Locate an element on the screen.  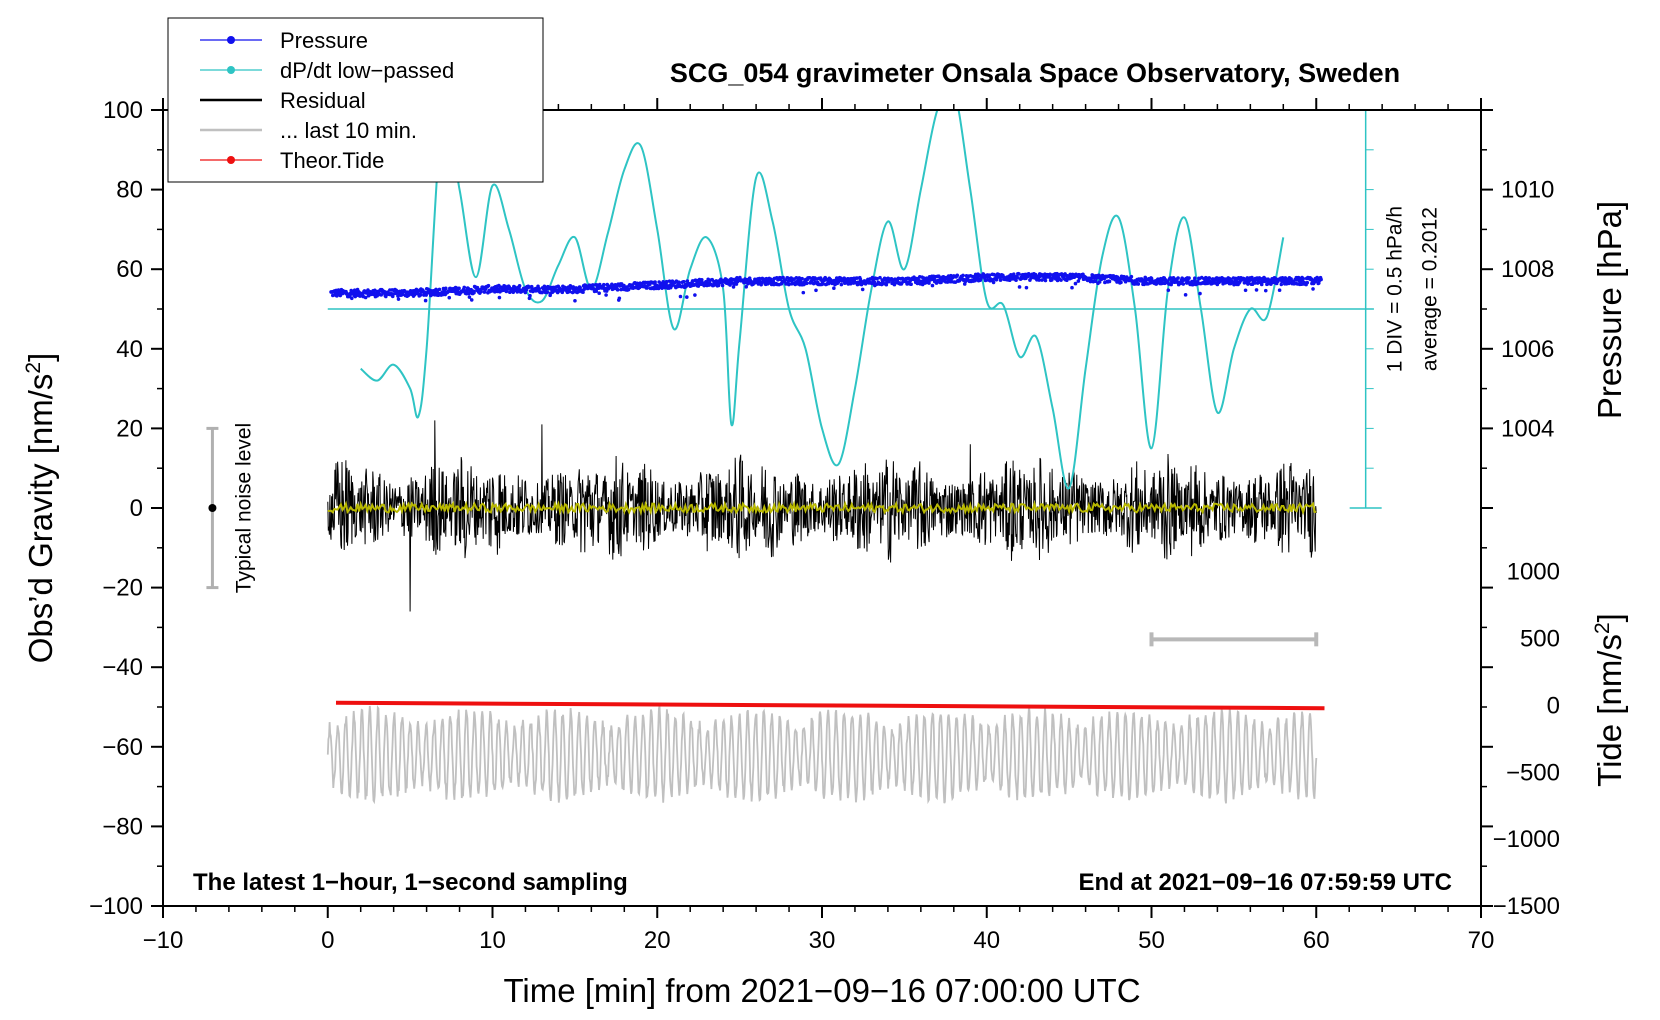
x-tick-label: 30 is located at coordinates (822, 940).